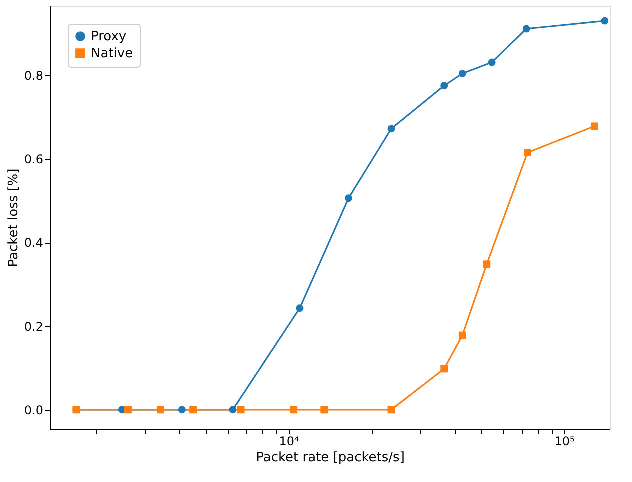 This screenshot has width=632, height=482. I want to click on y-tick-label: 0.6, so click(34, 159).